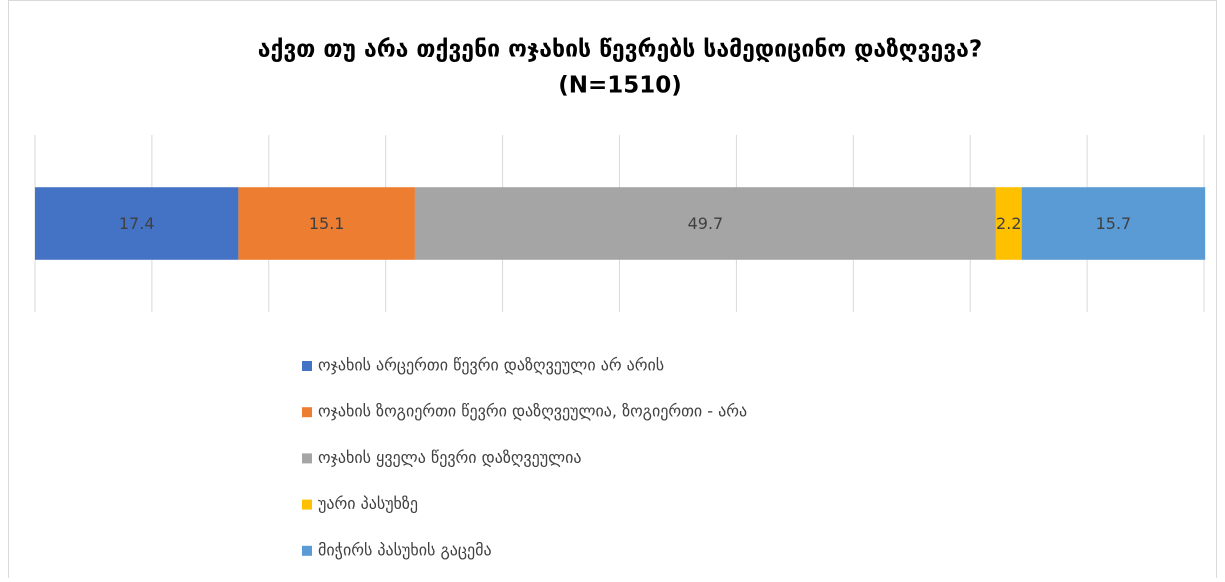 This screenshot has height=582, width=1225. Describe the element at coordinates (450, 457) in the screenshot. I see `legend-label: ოჯახის ყველა წევრი დაზღვეულია` at that location.